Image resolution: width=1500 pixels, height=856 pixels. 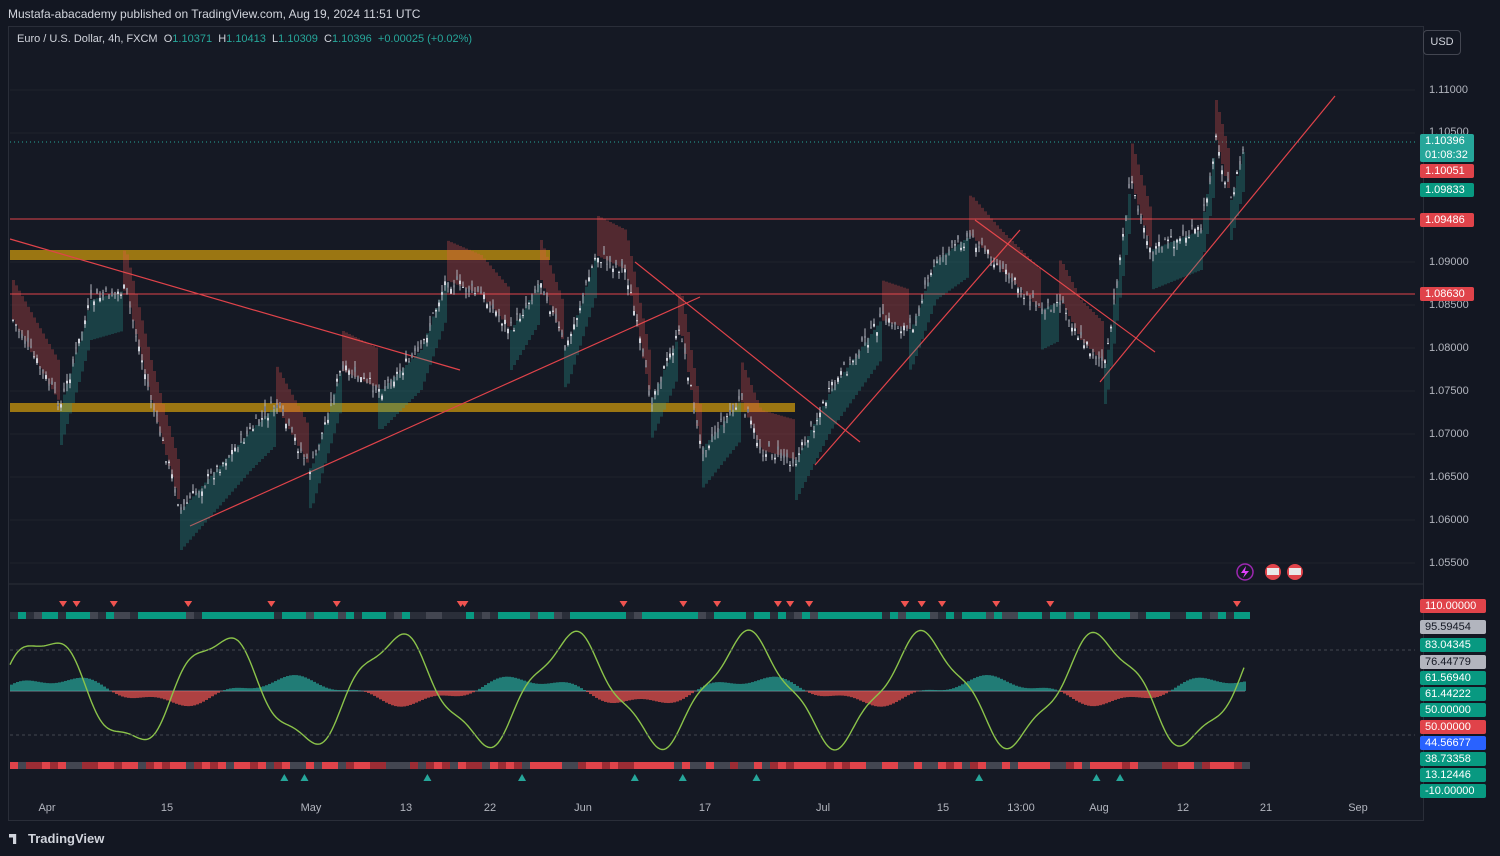 What do you see at coordinates (56, 838) in the screenshot?
I see `tradingview-logo: TradingView` at bounding box center [56, 838].